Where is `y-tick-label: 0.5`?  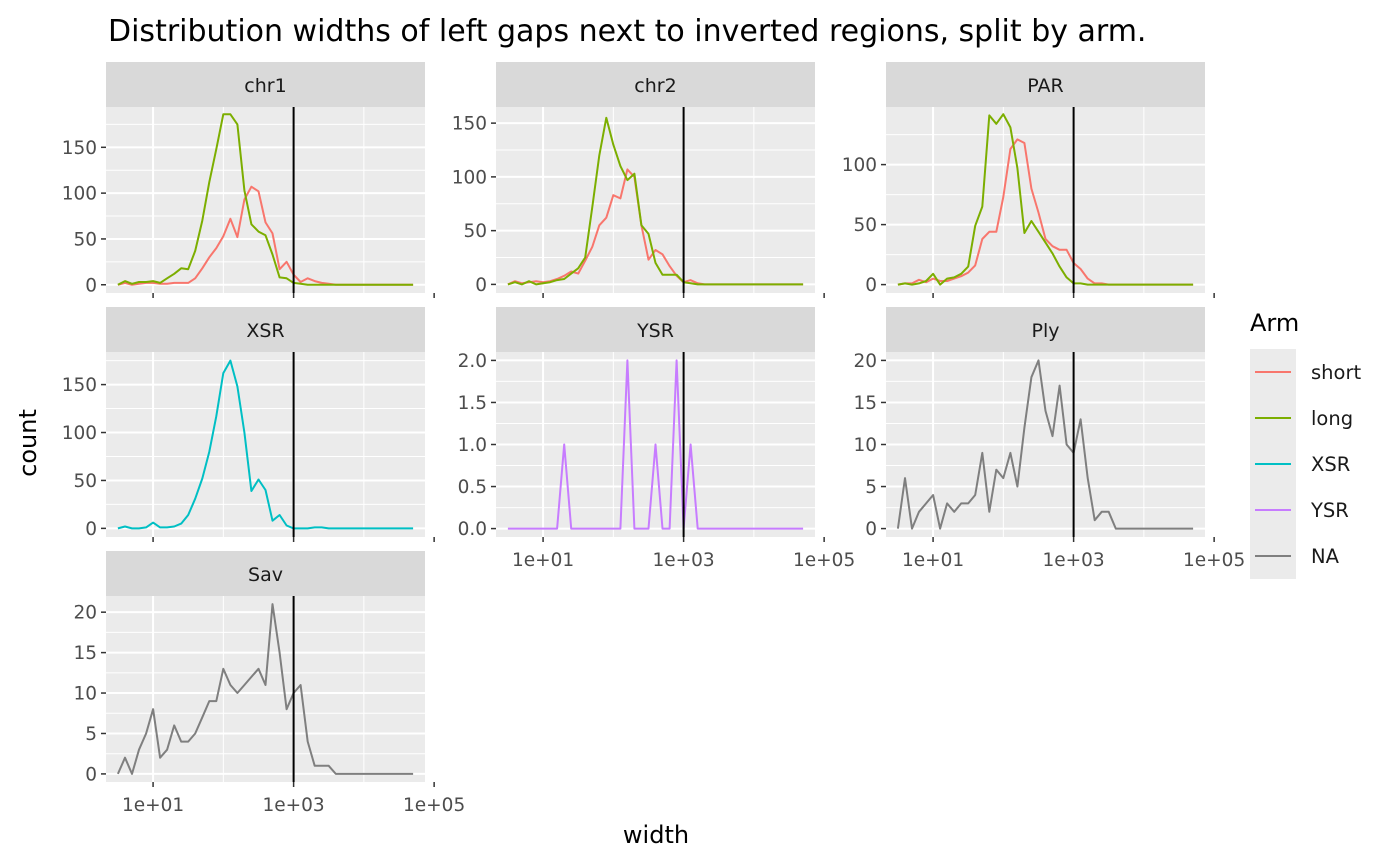
y-tick-label: 0.5 is located at coordinates (472, 487).